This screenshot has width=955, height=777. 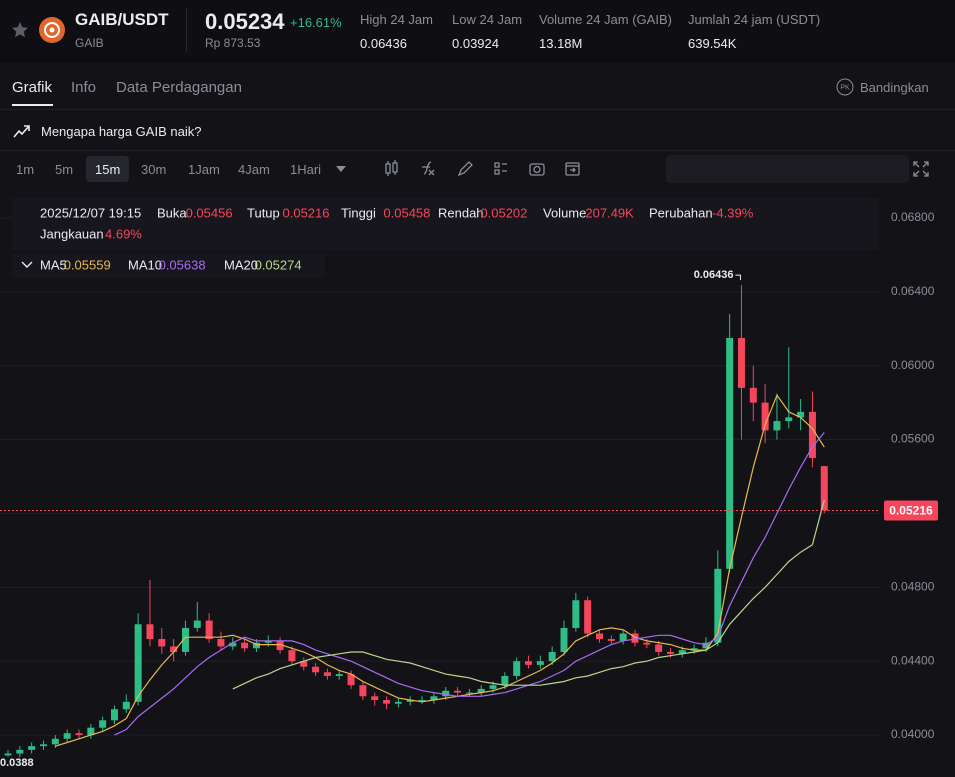 What do you see at coordinates (913, 586) in the screenshot?
I see `y-tick-label: 0.04800` at bounding box center [913, 586].